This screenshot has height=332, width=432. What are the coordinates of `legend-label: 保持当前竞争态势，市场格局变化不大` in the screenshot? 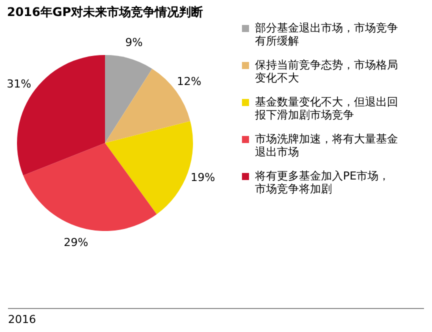 It's located at (326, 71).